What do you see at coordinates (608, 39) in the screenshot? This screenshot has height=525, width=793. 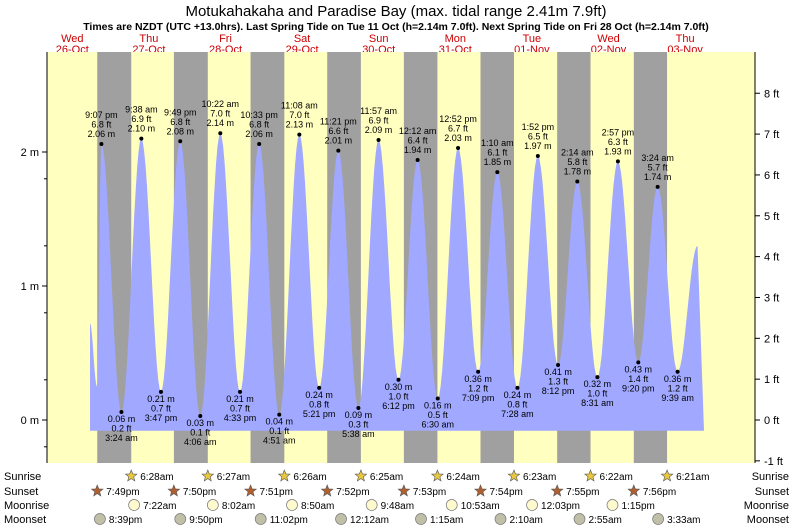 I see `day-name-label: Wed` at bounding box center [608, 39].